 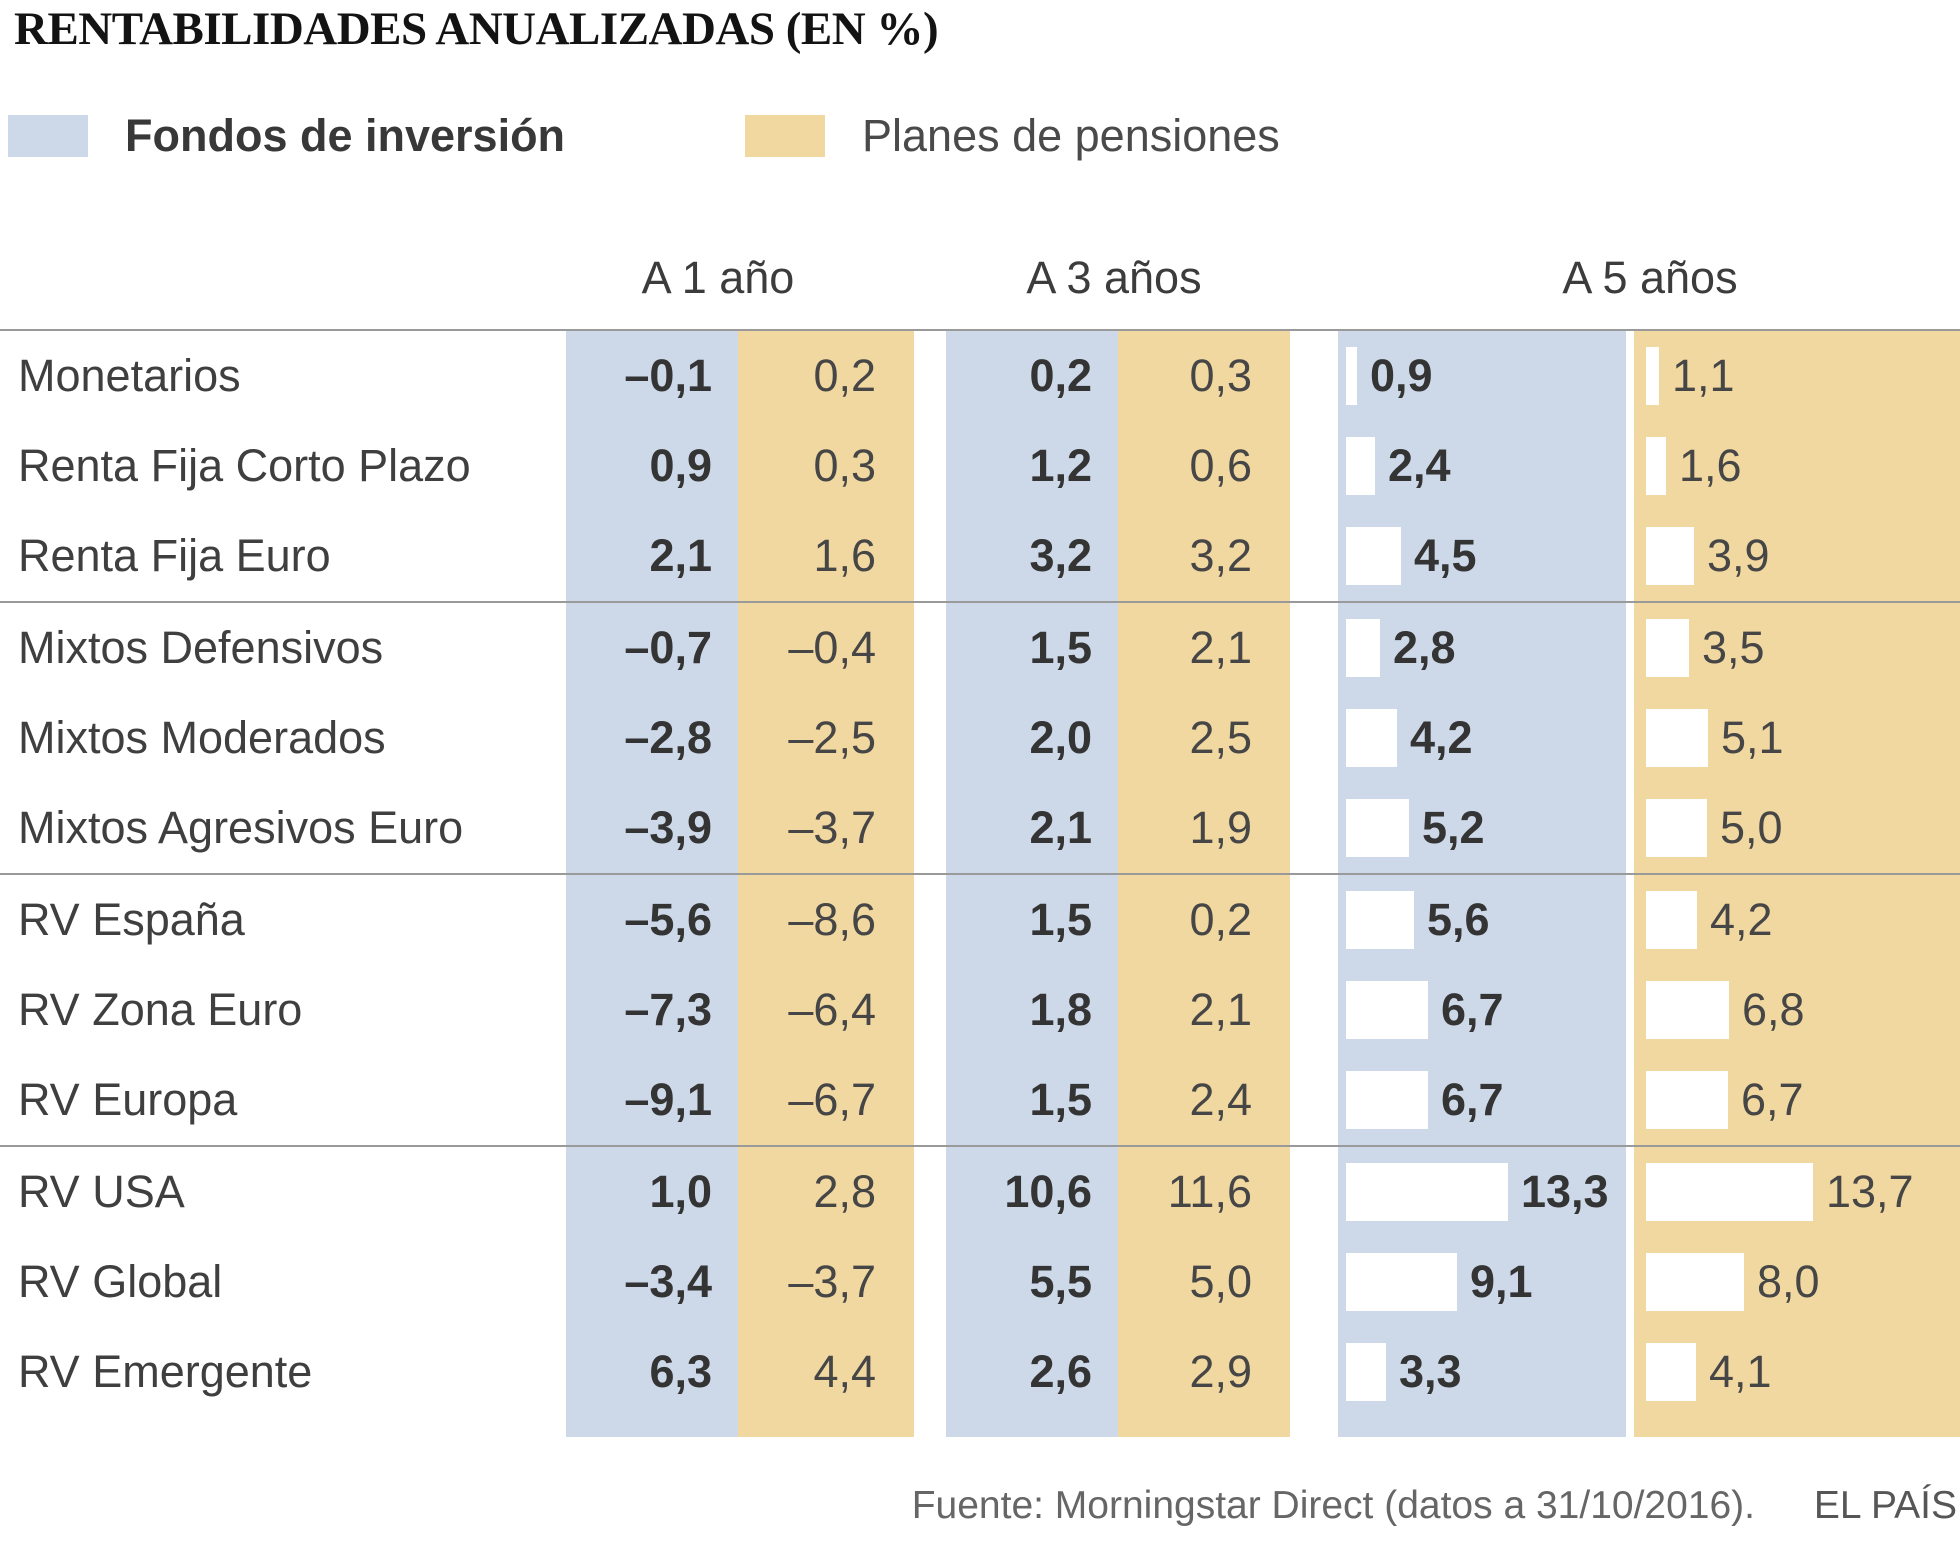 I want to click on planes-5y-value: 6,8, so click(x=1773, y=1009).